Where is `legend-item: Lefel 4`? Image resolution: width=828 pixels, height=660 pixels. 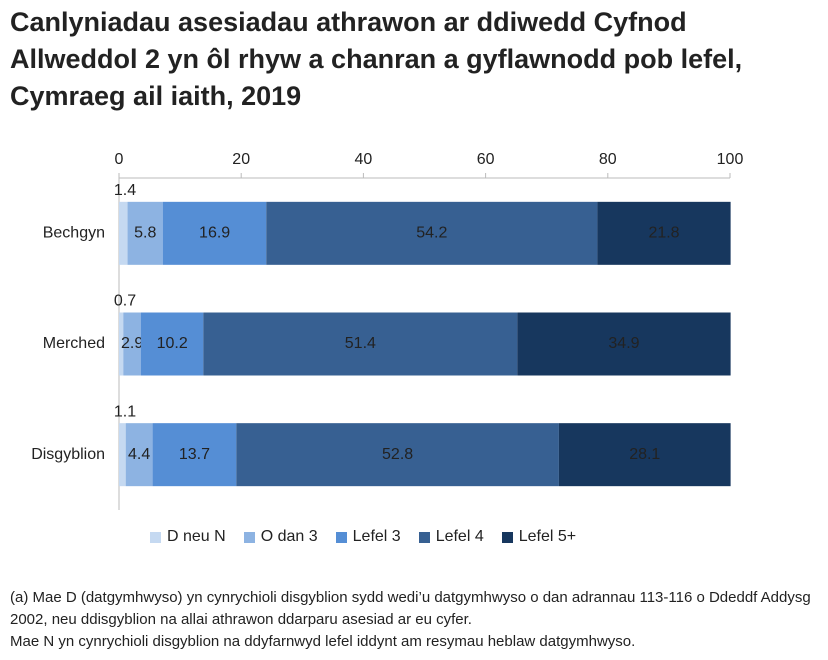 legend-item: Lefel 4 is located at coordinates (451, 537).